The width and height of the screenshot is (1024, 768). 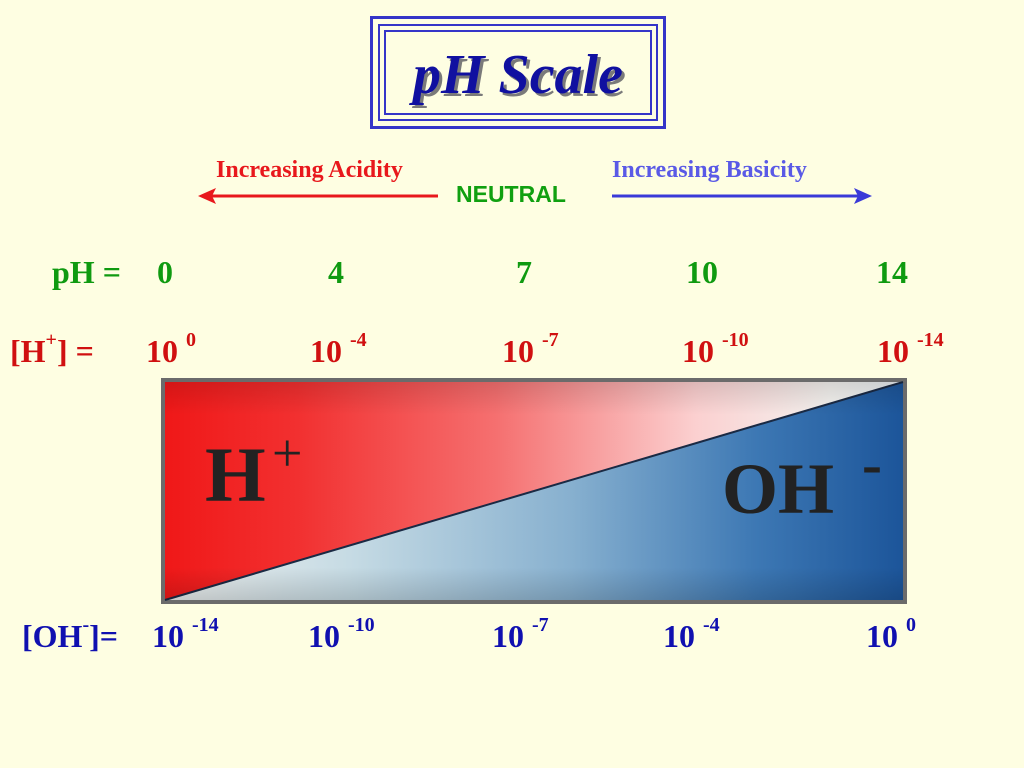 I want to click on h-concentration: 10 0, so click(x=171, y=349).